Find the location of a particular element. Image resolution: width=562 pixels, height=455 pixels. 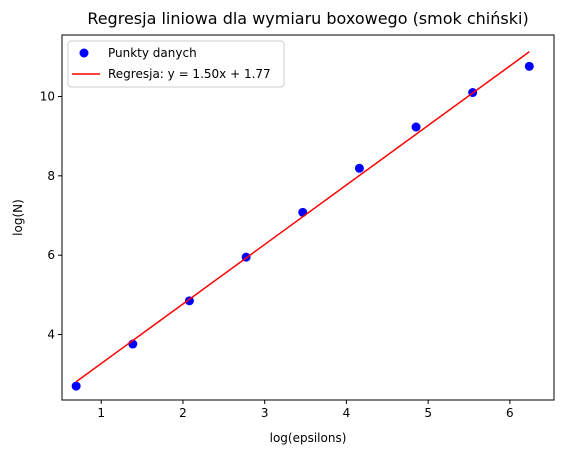

legend-scatter-marker is located at coordinates (84, 53).